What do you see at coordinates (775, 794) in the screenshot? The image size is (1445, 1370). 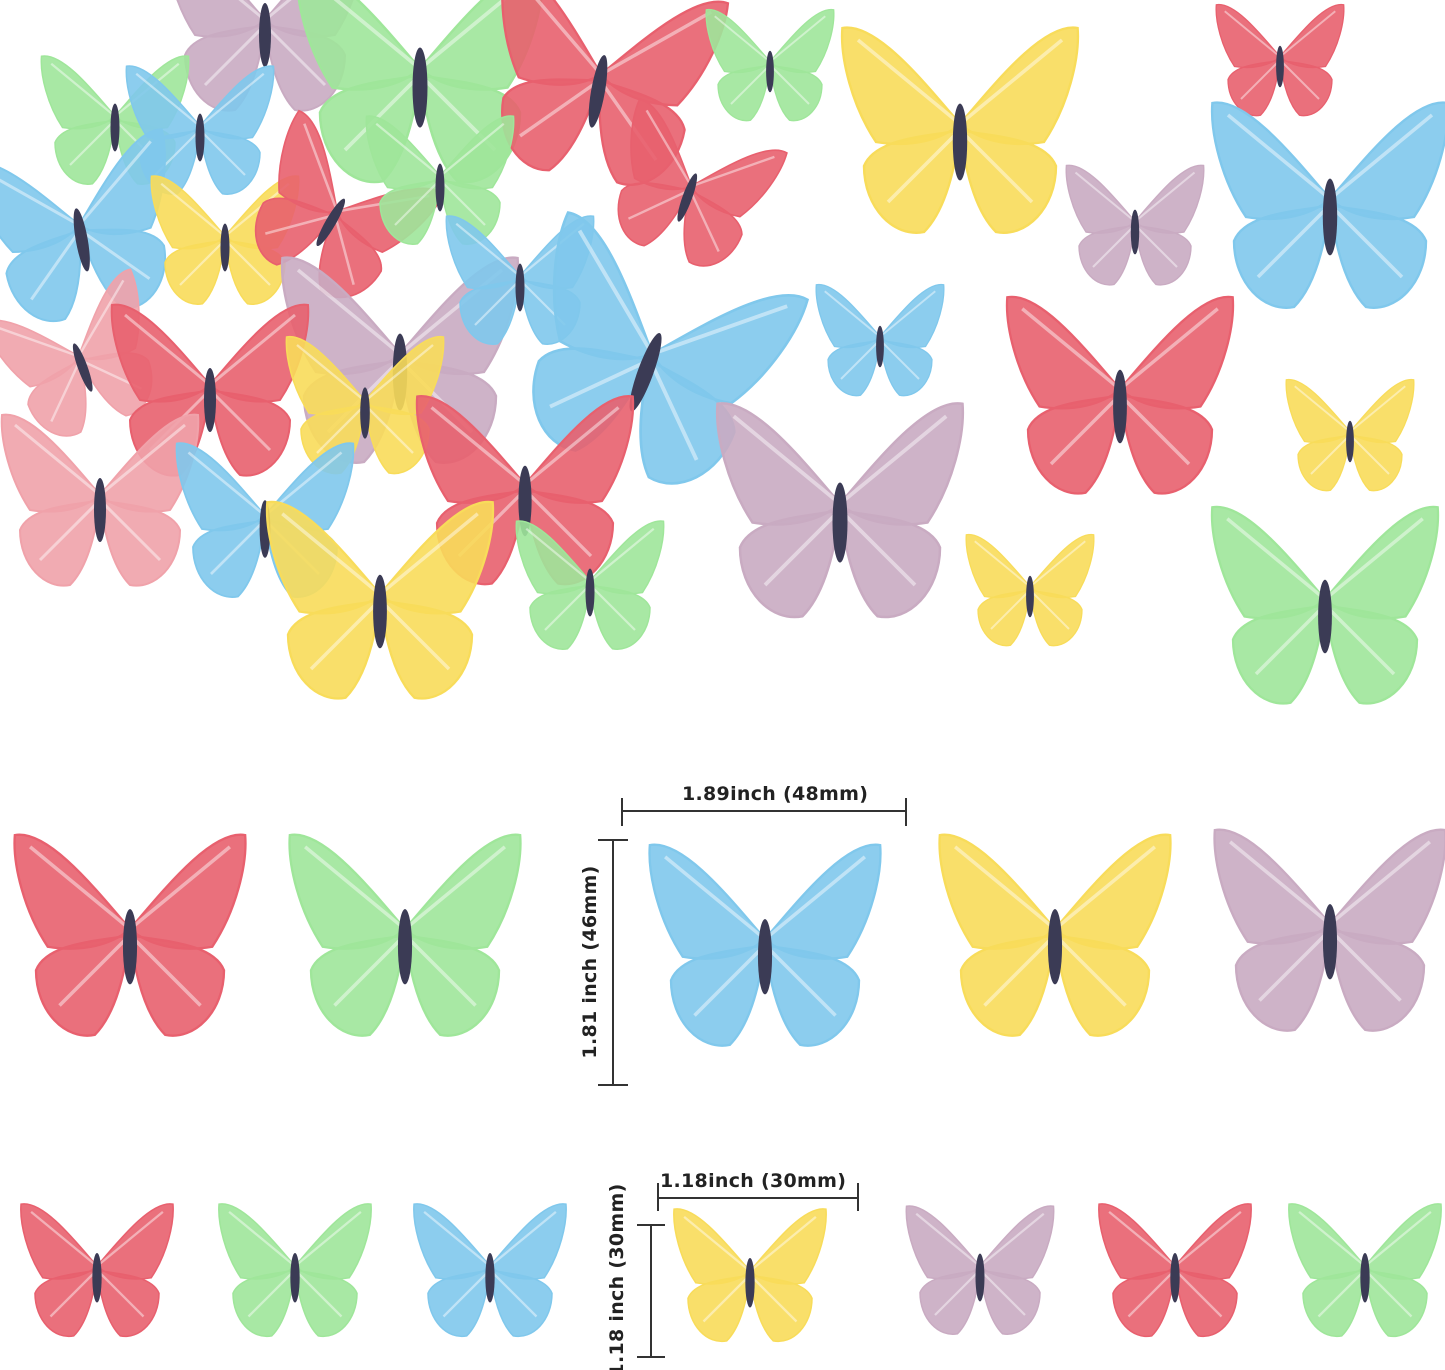 I see `large-width-label: 1.89inch (48mm)` at bounding box center [775, 794].